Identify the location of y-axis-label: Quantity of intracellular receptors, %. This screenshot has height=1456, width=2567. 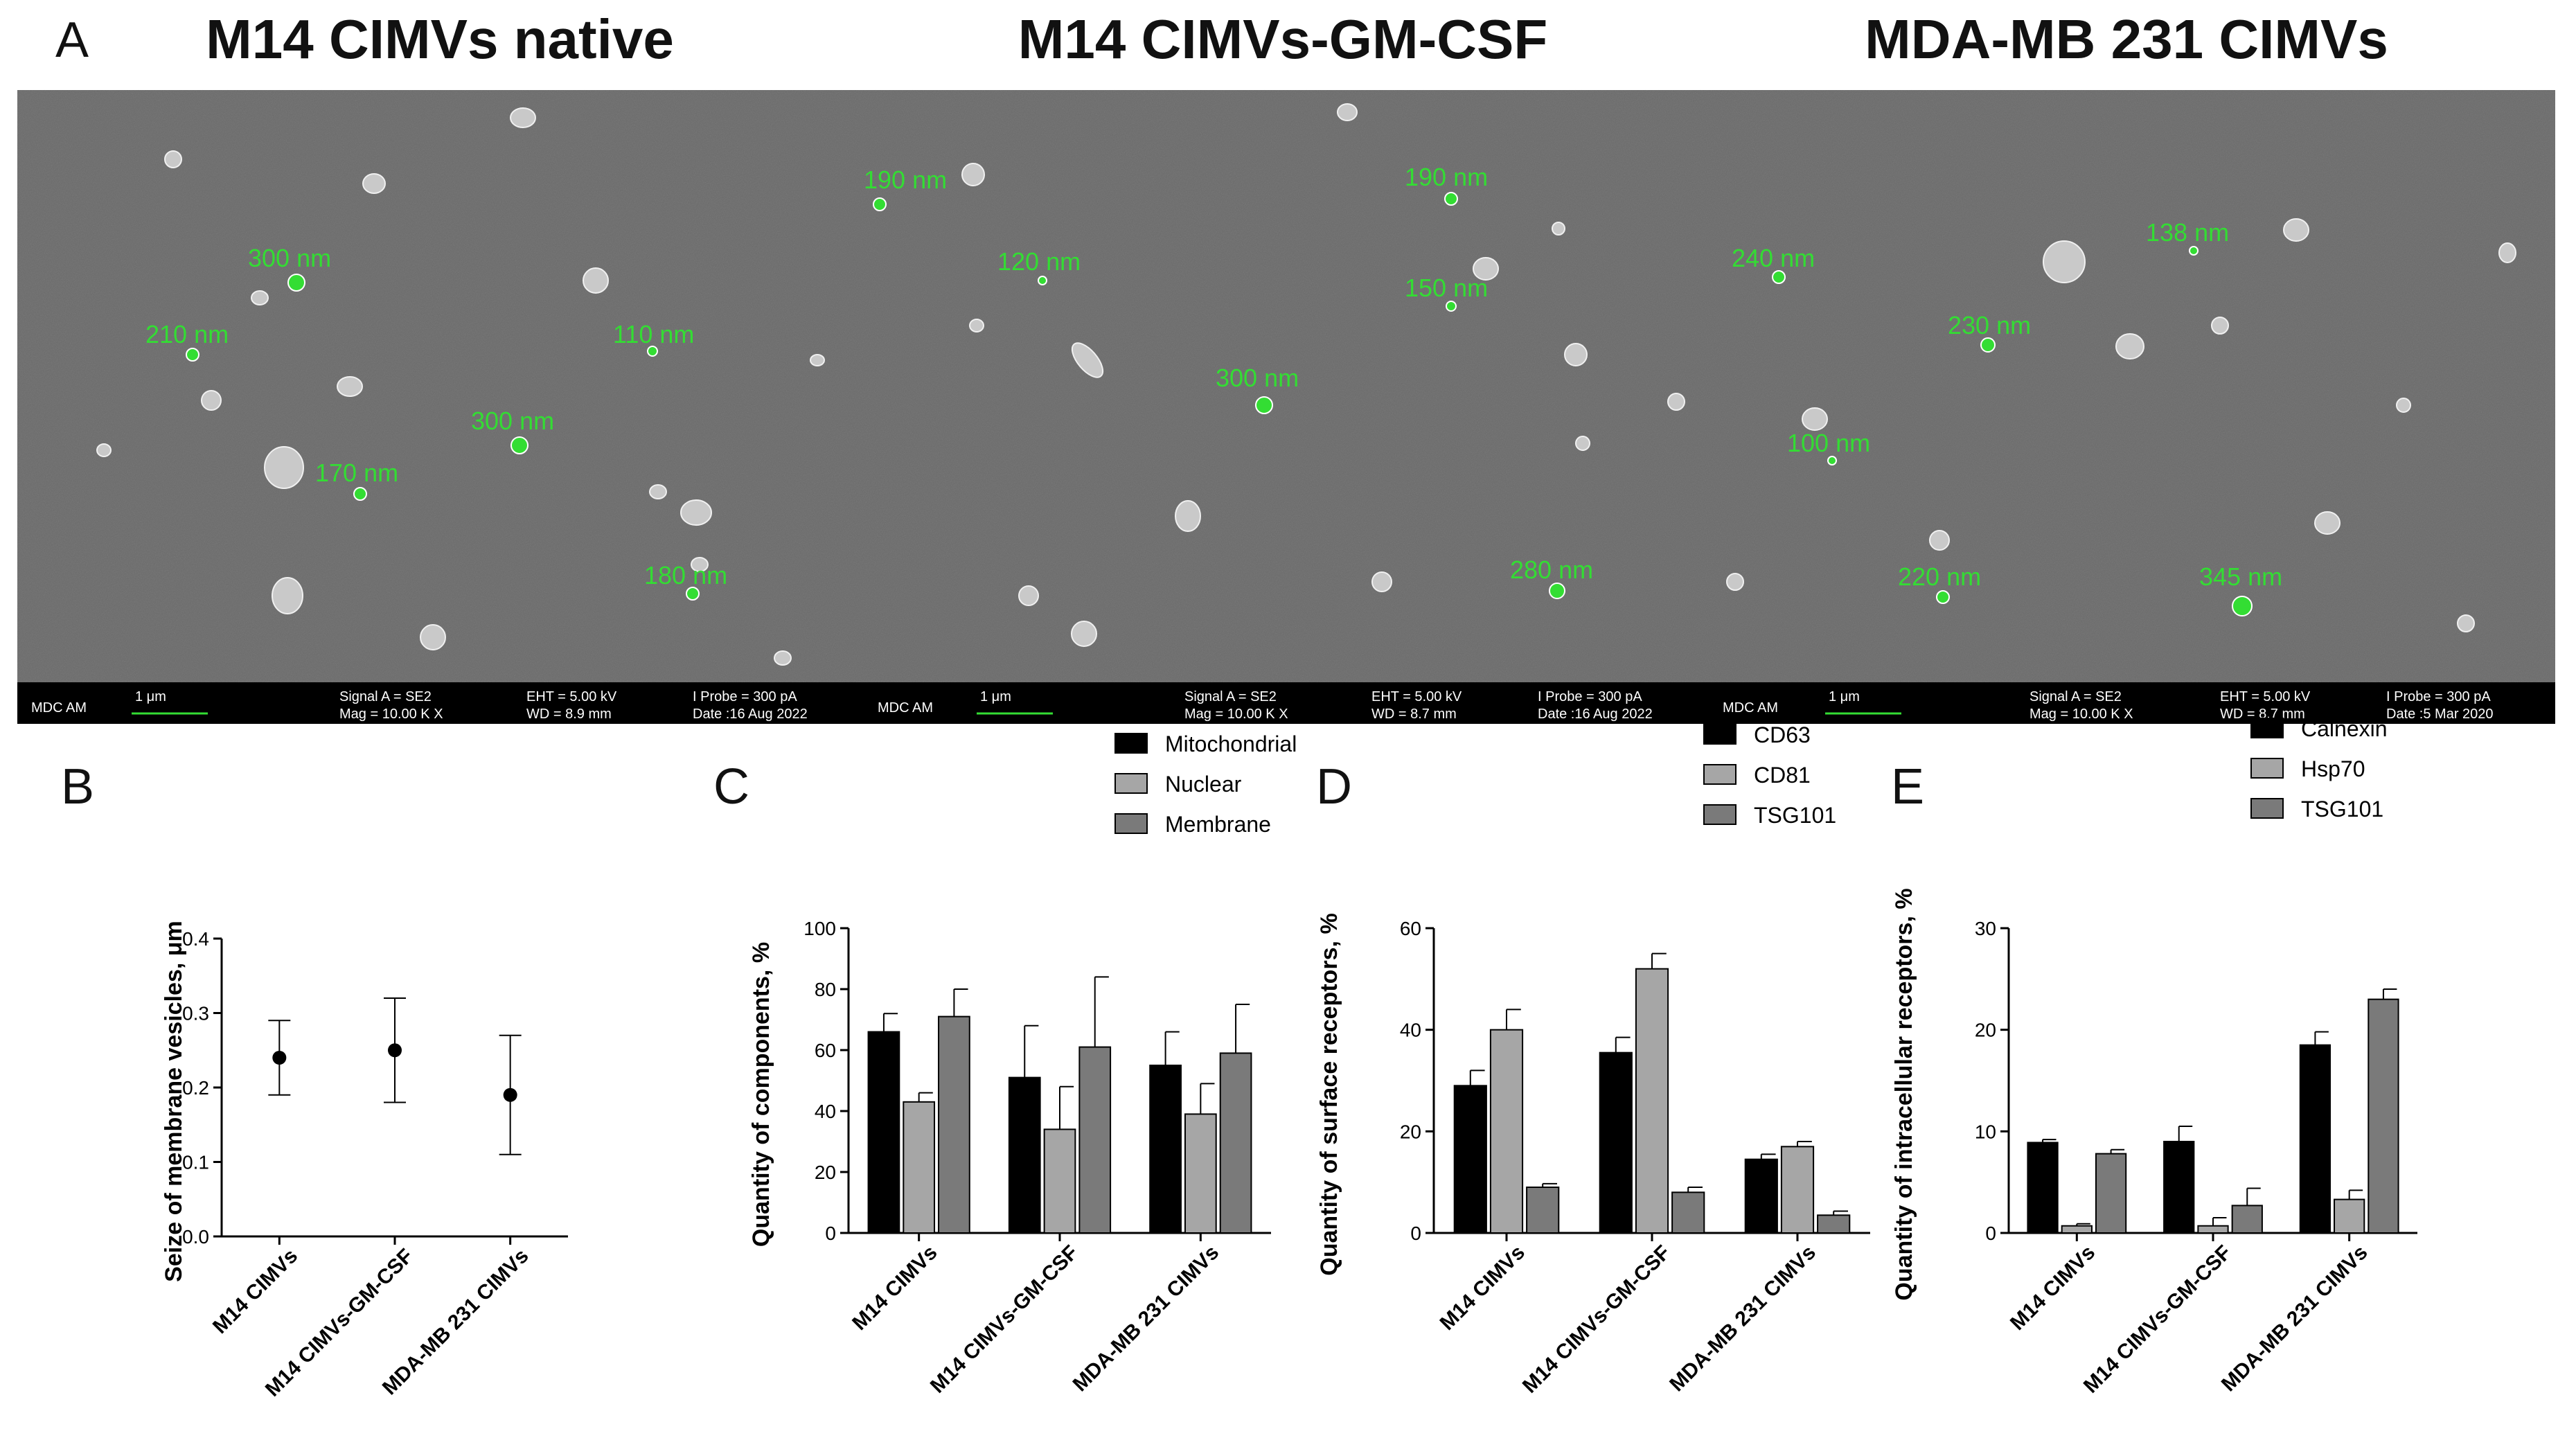
(1904, 1094).